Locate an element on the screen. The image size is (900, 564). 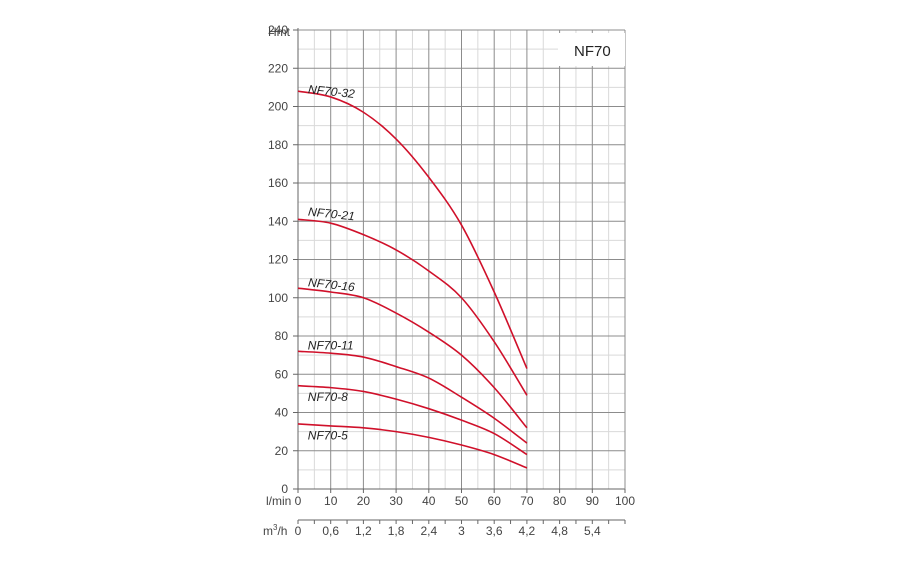
y-tick-label: 0 is located at coordinates (284, 489).